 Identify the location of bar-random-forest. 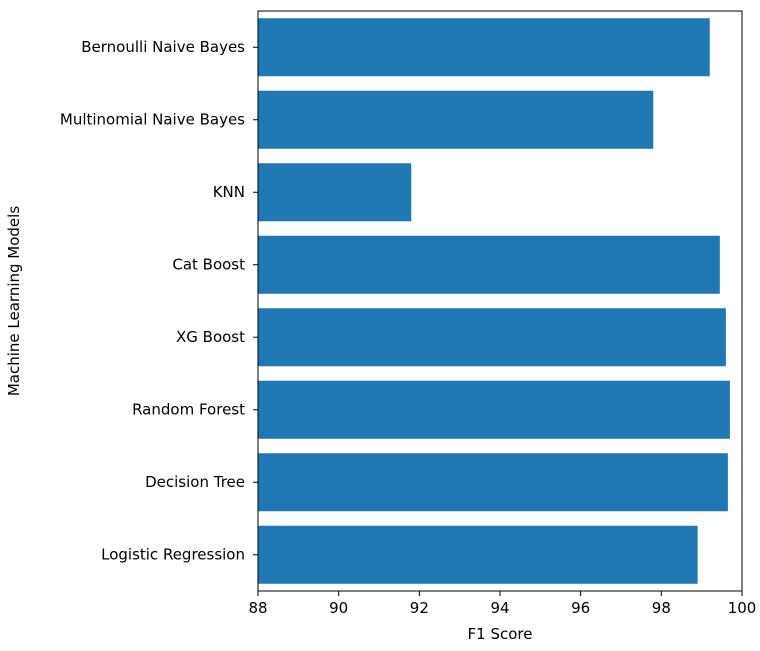
(494, 409).